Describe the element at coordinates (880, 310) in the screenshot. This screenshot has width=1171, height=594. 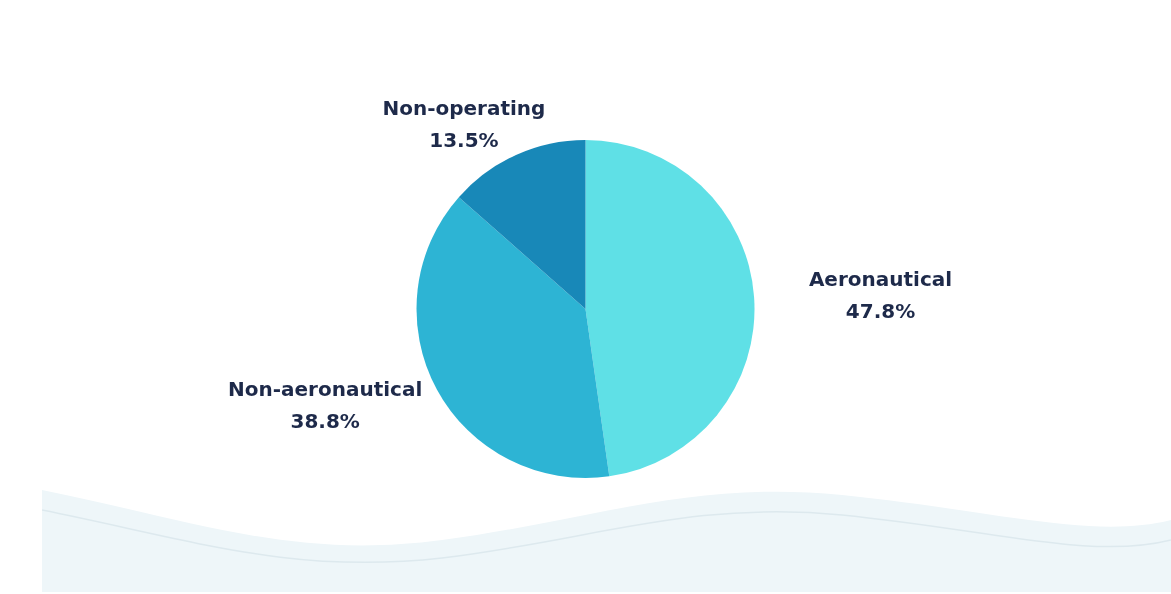
I see `data-label: 47.8%` at that location.